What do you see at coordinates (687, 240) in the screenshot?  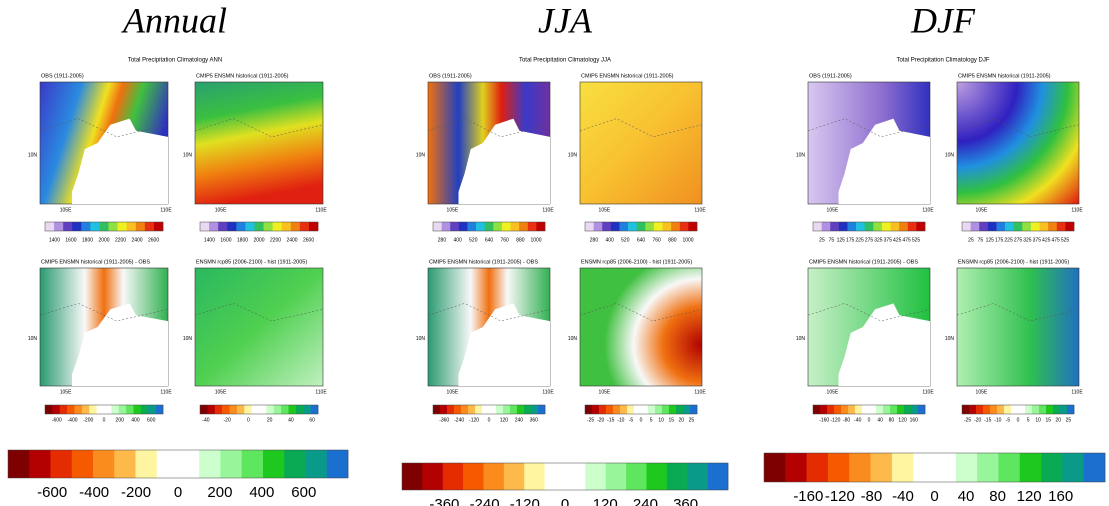 I see `colorbar-label: 1000` at bounding box center [687, 240].